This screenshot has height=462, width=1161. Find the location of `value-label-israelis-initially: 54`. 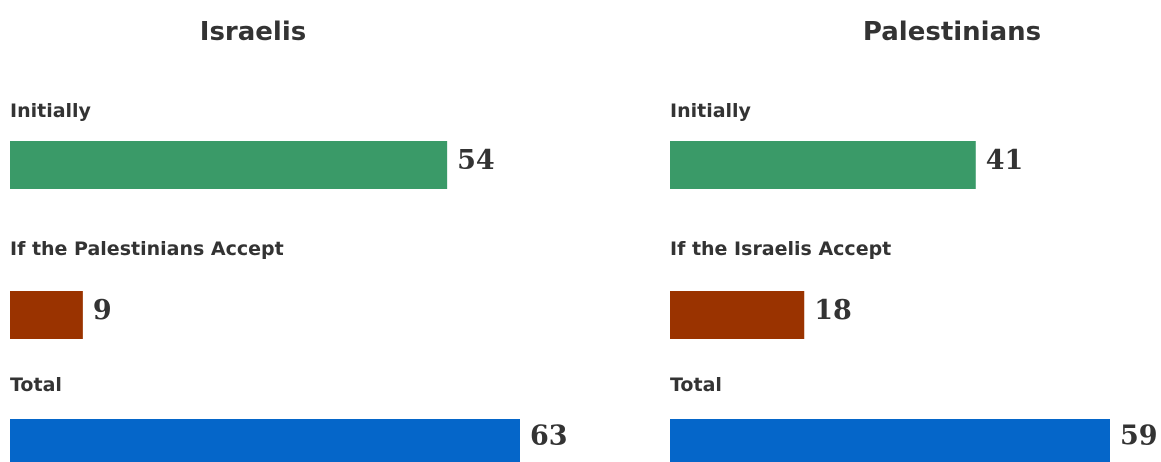

value-label-israelis-initially: 54 is located at coordinates (476, 160).